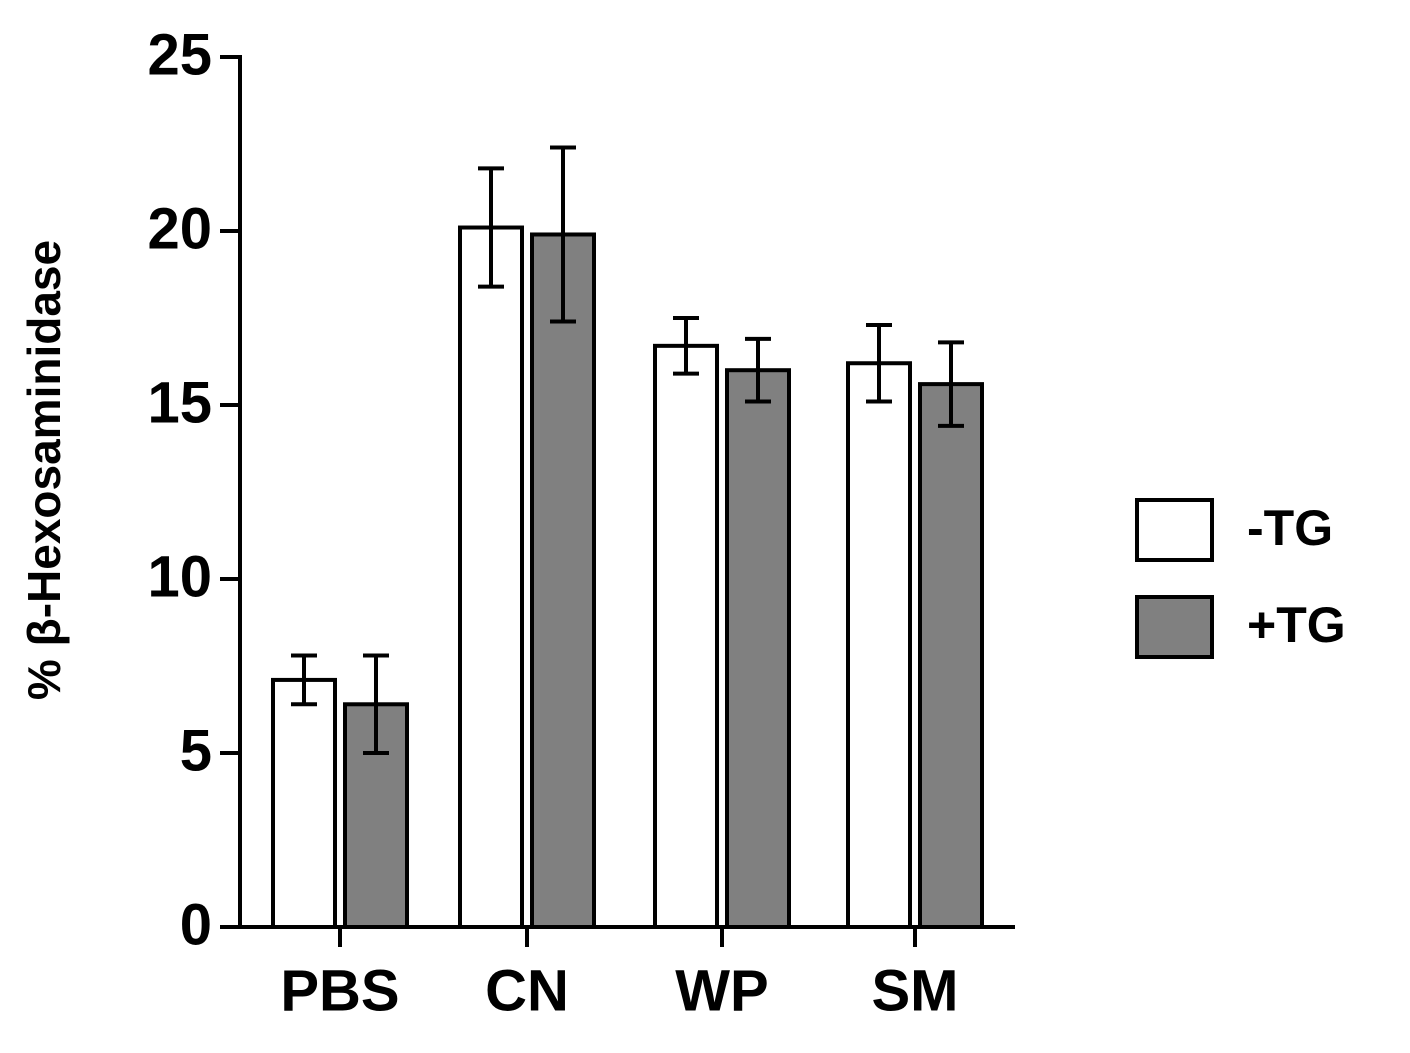  What do you see at coordinates (179, 54) in the screenshot?
I see `y-tick-label: 25` at bounding box center [179, 54].